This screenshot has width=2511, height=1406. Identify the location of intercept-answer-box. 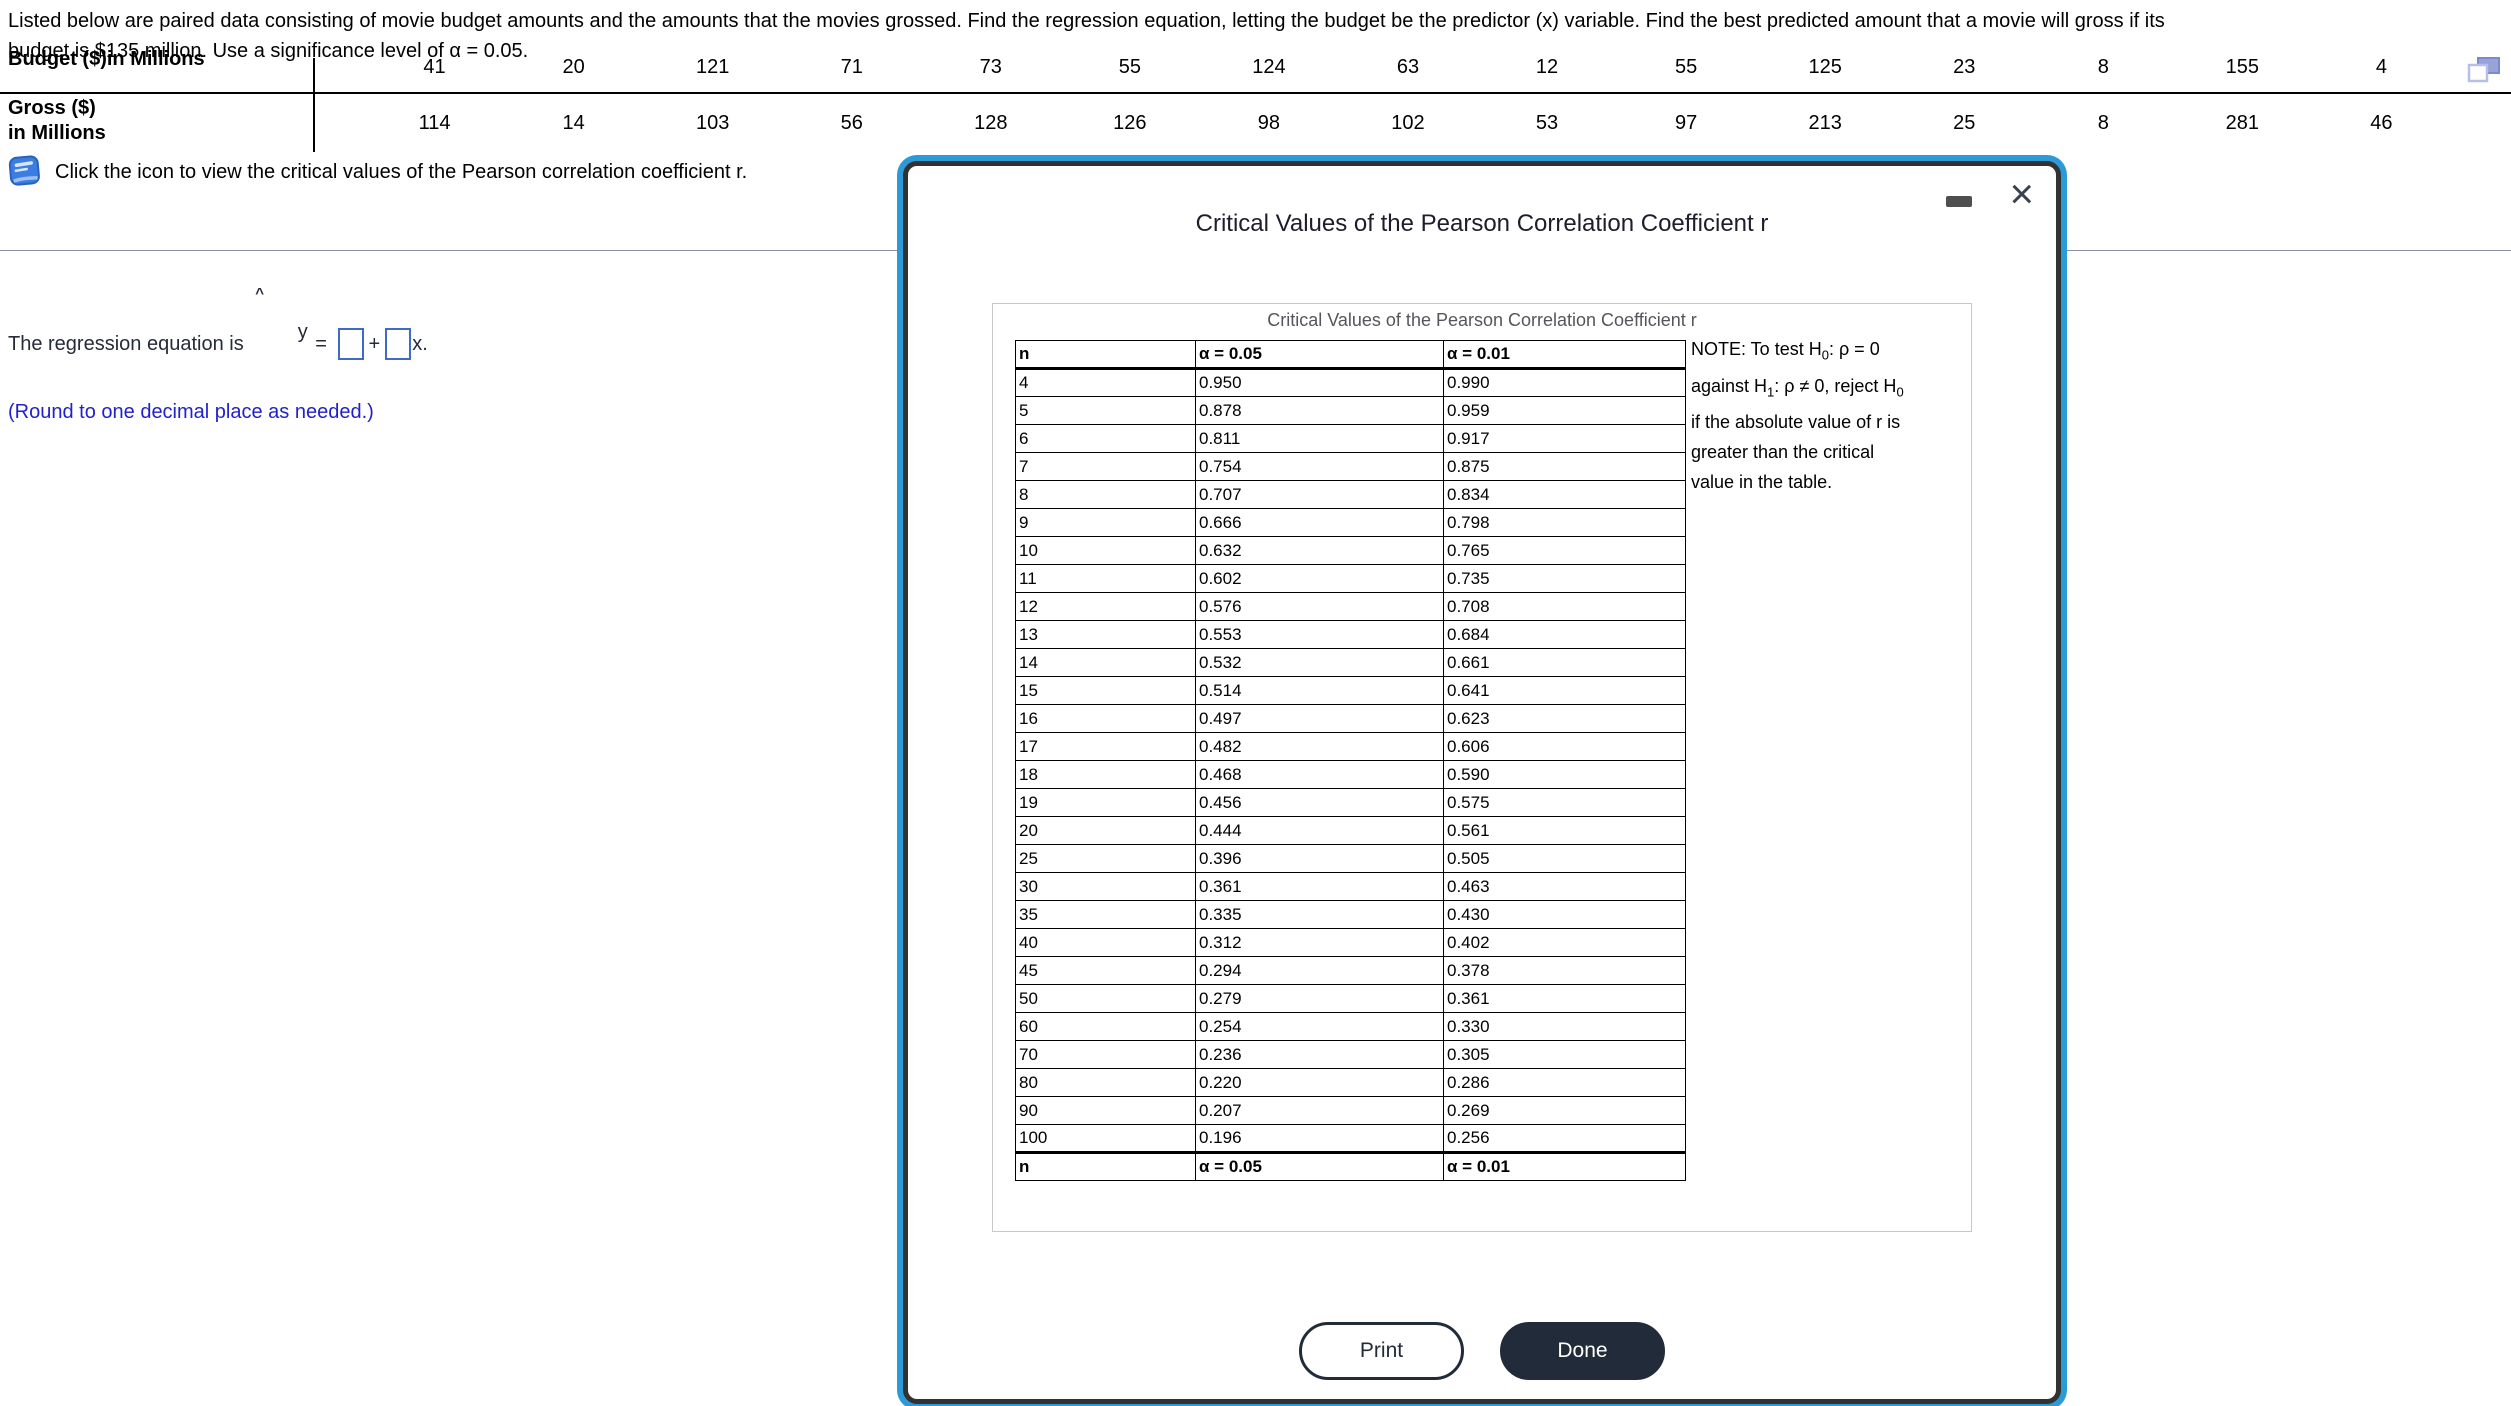
(350, 344).